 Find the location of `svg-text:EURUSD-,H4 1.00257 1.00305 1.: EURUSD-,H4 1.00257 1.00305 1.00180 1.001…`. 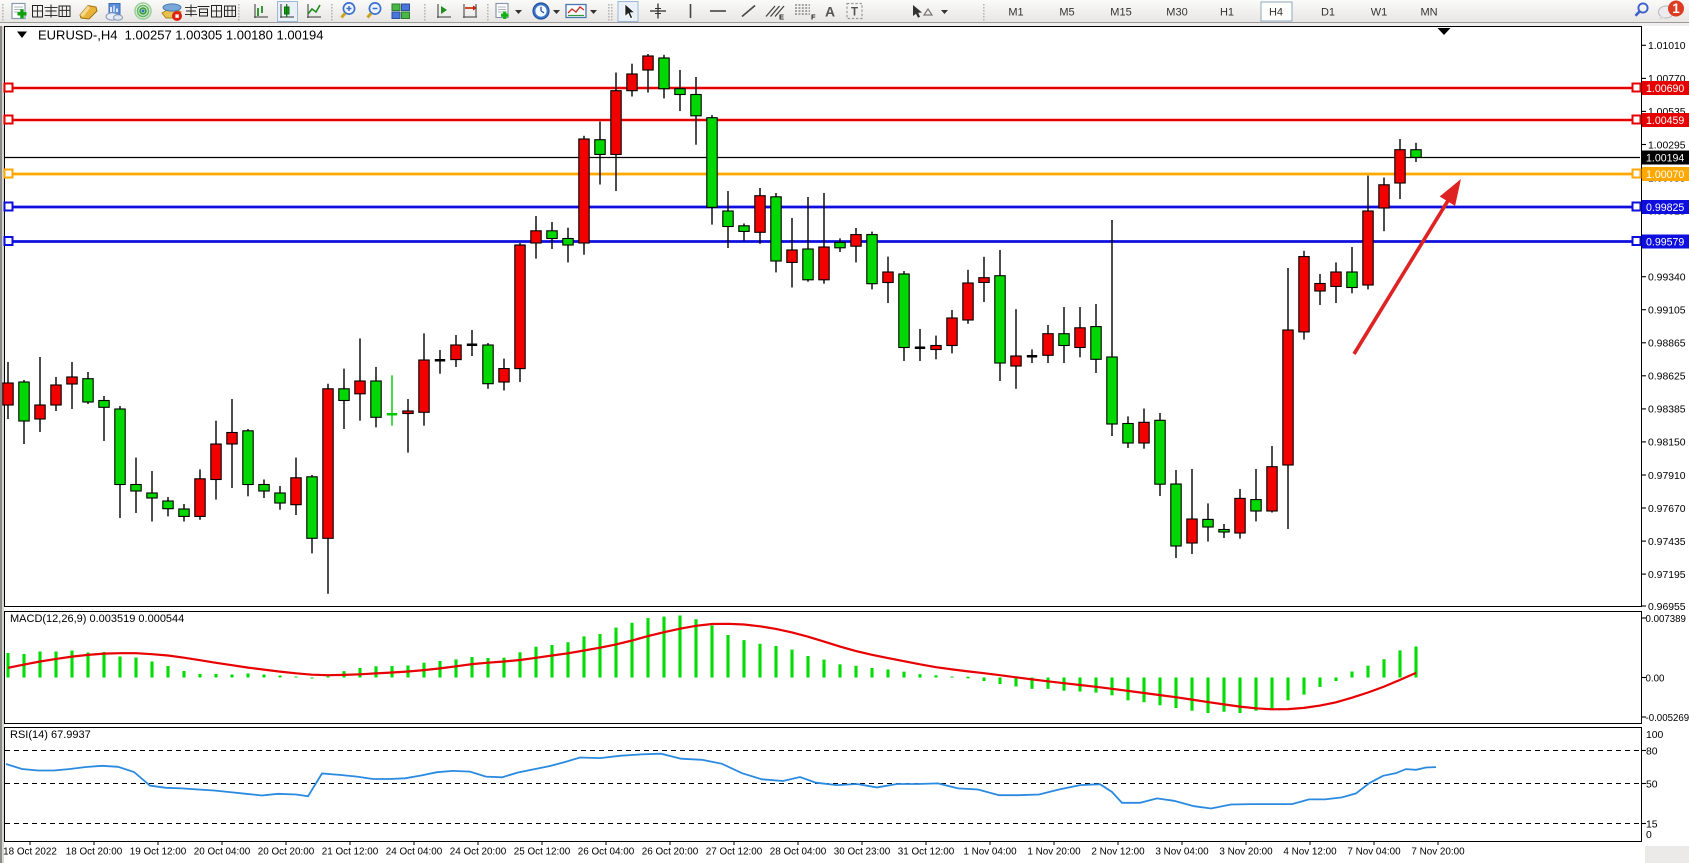

svg-text:EURUSD-,H4 1.00257 1.00305 1.: EURUSD-,H4 1.00257 1.00305 1.00180 1.001… is located at coordinates (180, 35).